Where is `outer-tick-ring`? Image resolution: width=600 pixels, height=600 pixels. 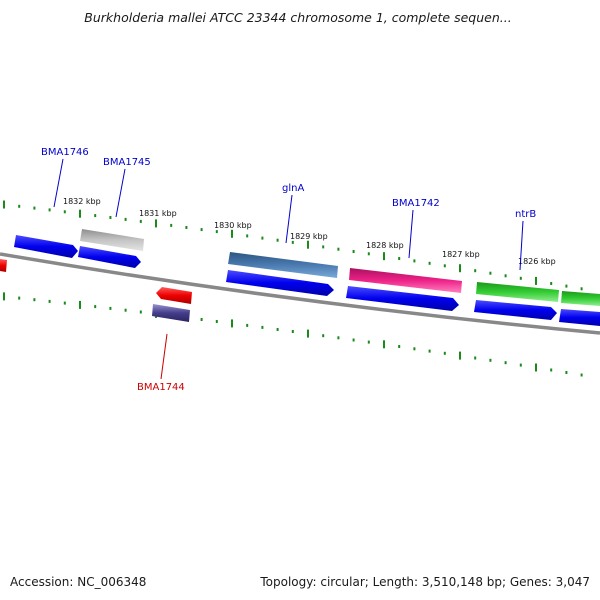 outer-tick-ring is located at coordinates (293, 245).